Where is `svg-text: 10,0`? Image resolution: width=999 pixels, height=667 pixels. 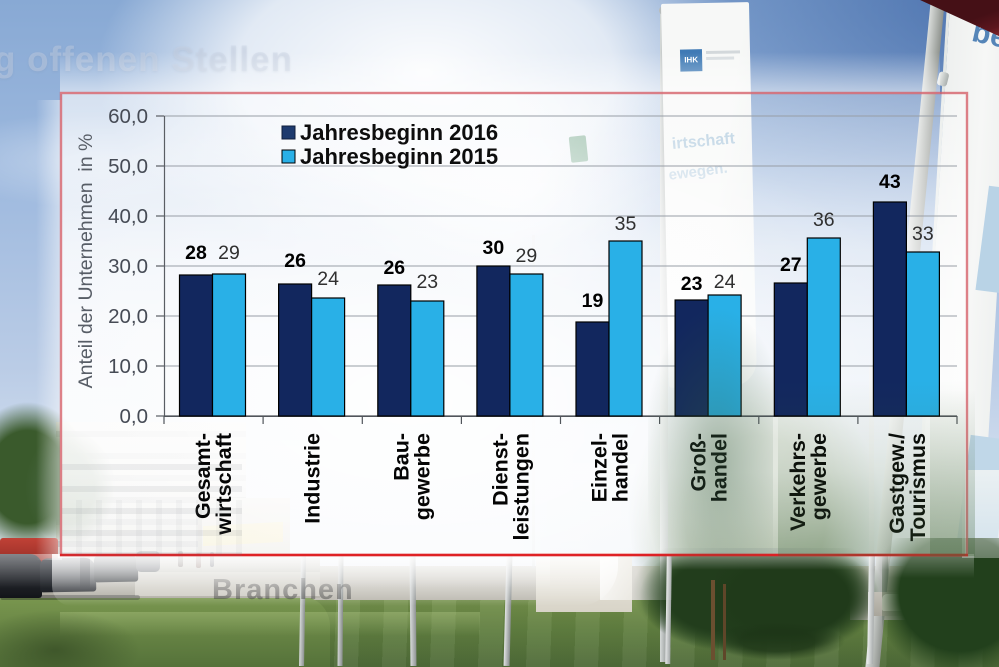 svg-text: 10,0 is located at coordinates (128, 366).